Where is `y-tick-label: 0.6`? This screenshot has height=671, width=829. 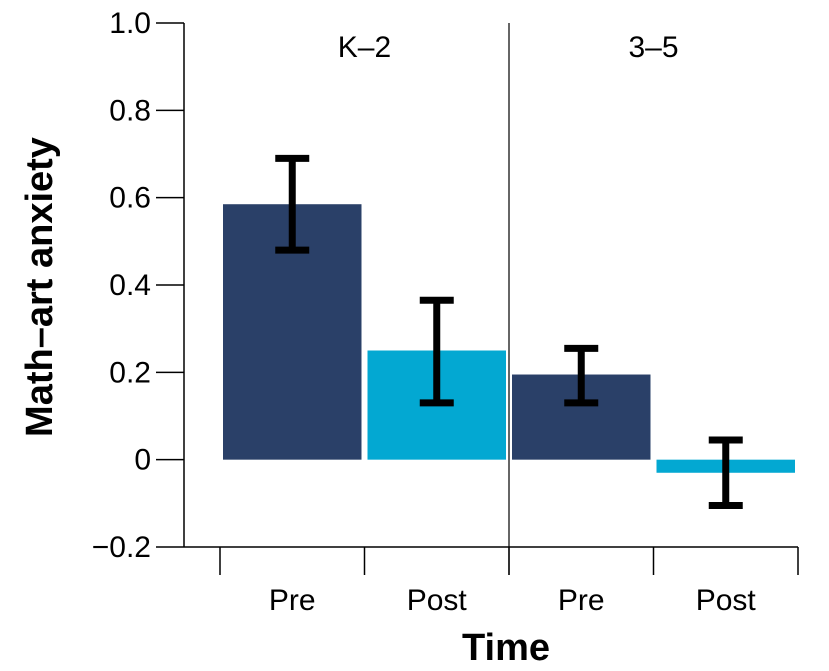 y-tick-label: 0.6 is located at coordinates (130, 198).